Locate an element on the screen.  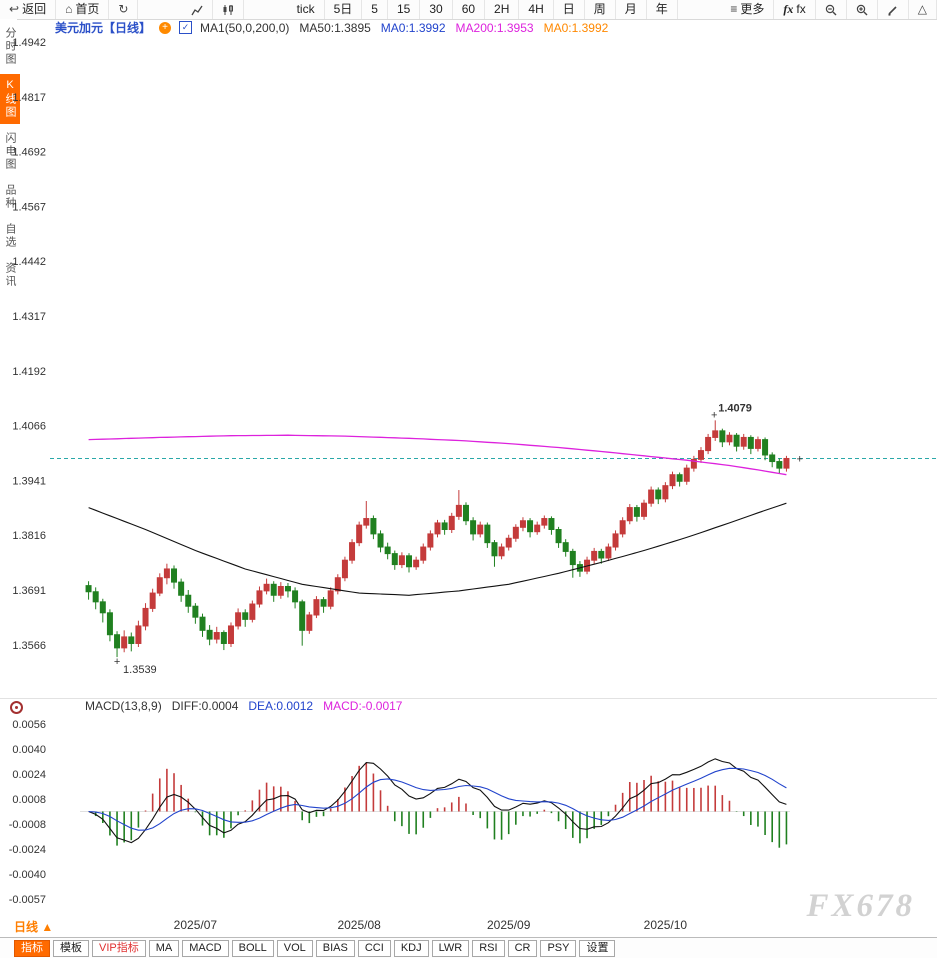
interval-button-6: 2H is located at coordinates (502, 9).